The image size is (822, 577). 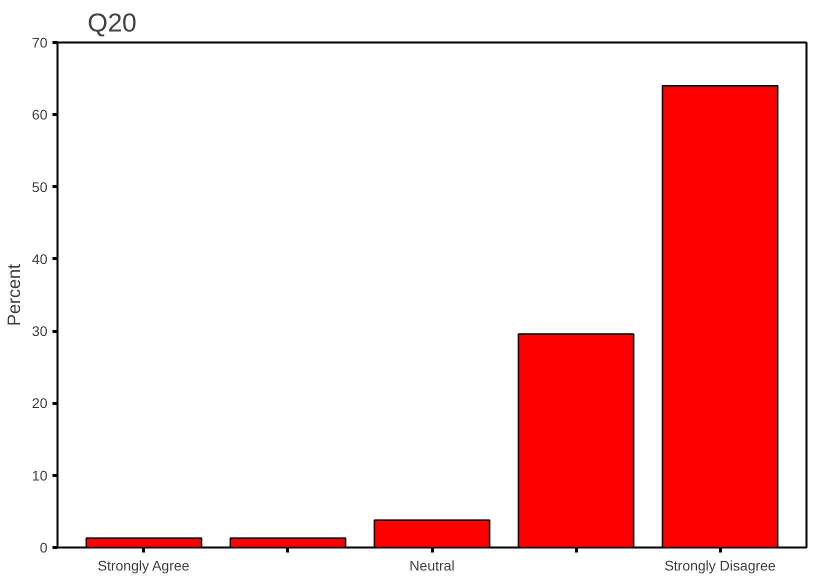 I want to click on y-tick-label: 40, so click(x=40, y=258).